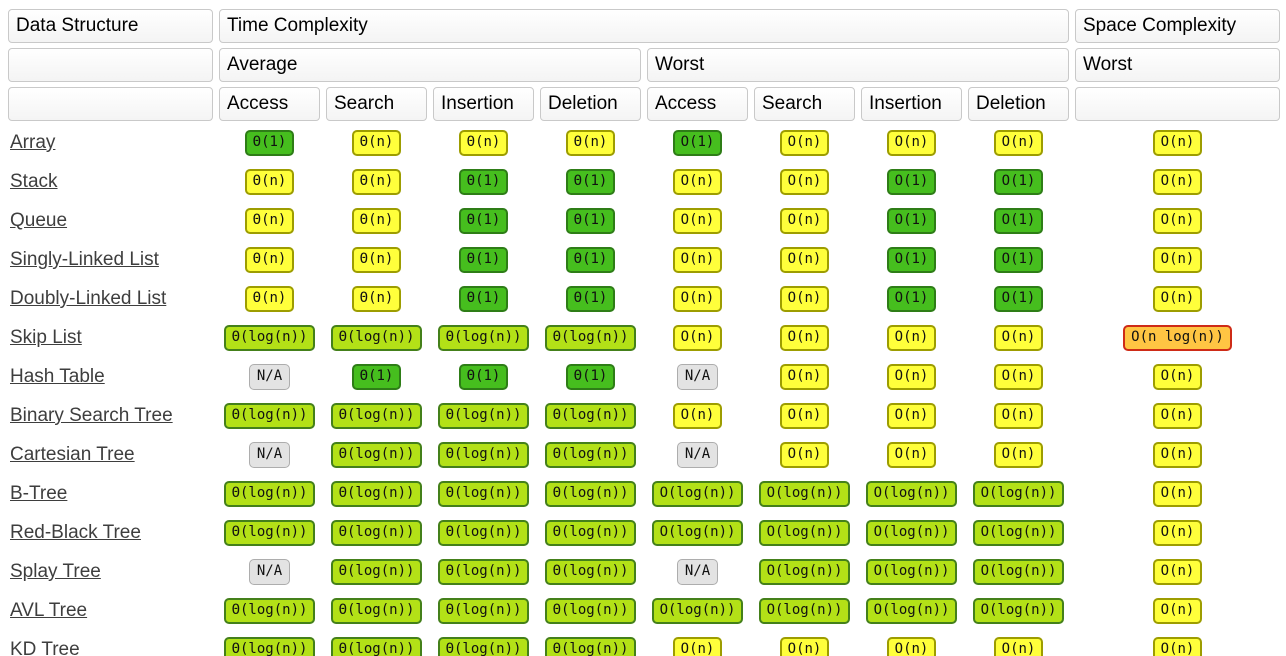 The width and height of the screenshot is (1286, 656). Describe the element at coordinates (72, 454) in the screenshot. I see `row-link-cartesian-tree: Cartesian Tree` at that location.